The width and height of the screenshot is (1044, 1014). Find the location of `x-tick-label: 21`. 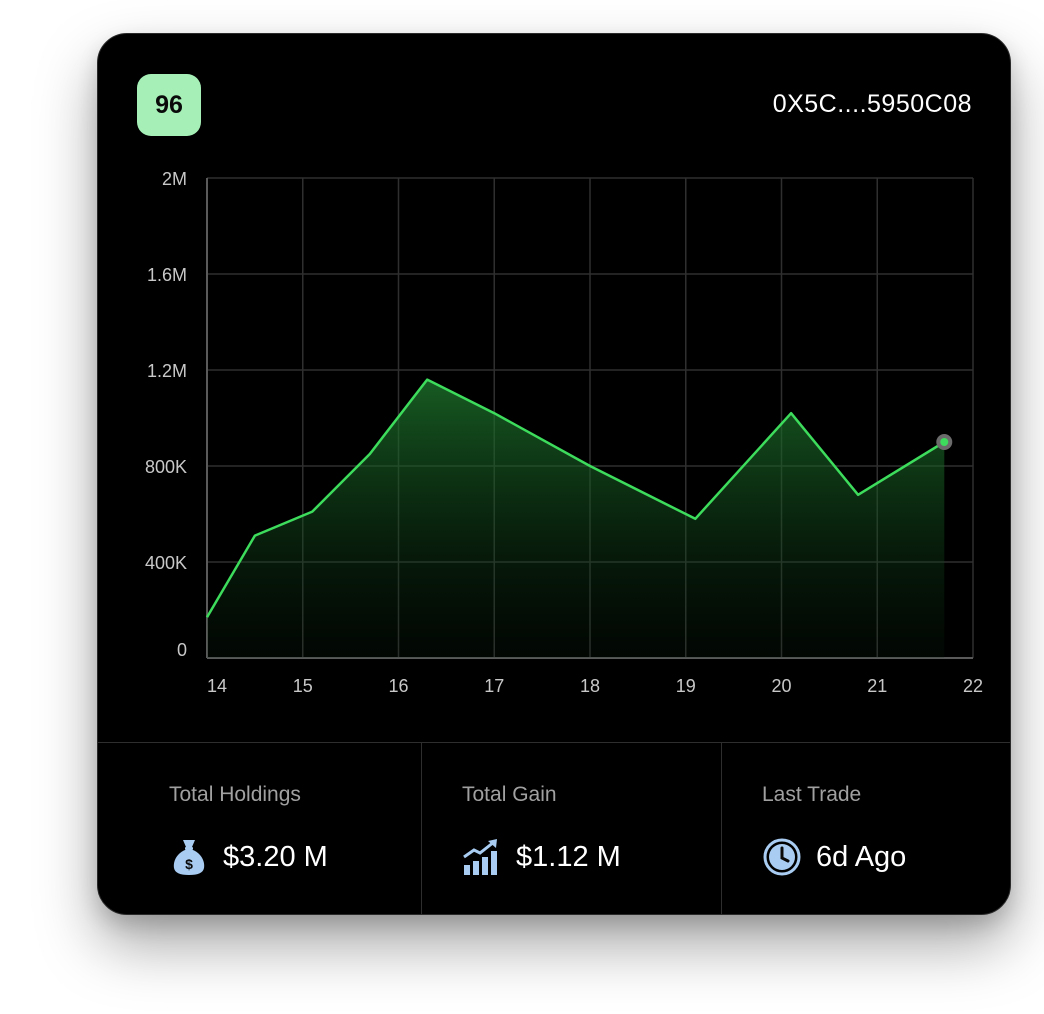

x-tick-label: 21 is located at coordinates (877, 686).